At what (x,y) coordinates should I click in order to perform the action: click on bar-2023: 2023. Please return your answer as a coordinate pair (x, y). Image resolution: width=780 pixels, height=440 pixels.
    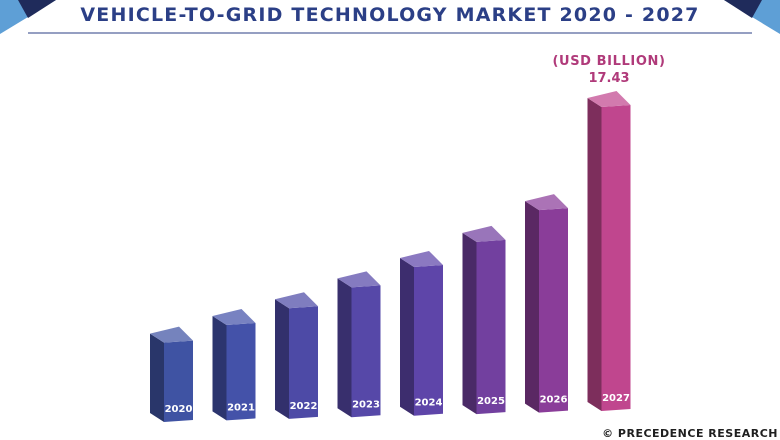
    Looking at the image, I should click on (359, 344).